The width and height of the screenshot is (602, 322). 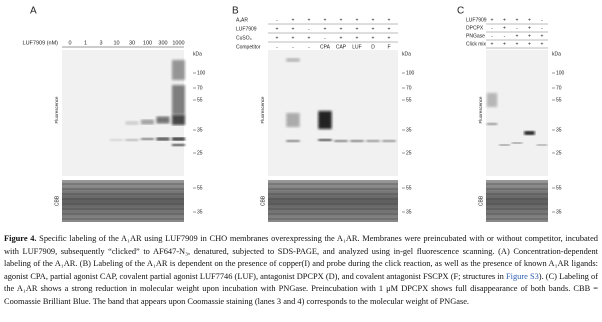 What do you see at coordinates (69, 43) in the screenshot?
I see `lane-label: 0` at bounding box center [69, 43].